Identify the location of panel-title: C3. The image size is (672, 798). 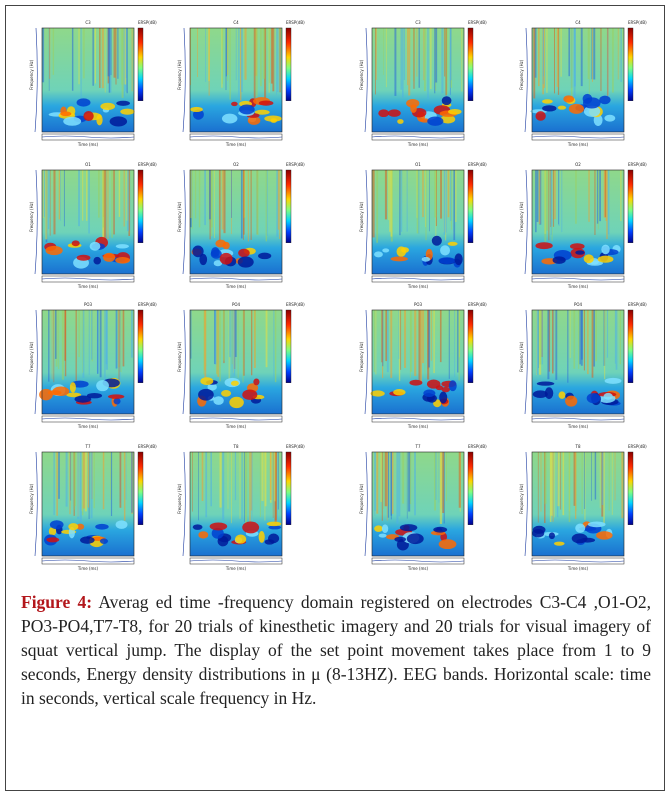
(418, 22).